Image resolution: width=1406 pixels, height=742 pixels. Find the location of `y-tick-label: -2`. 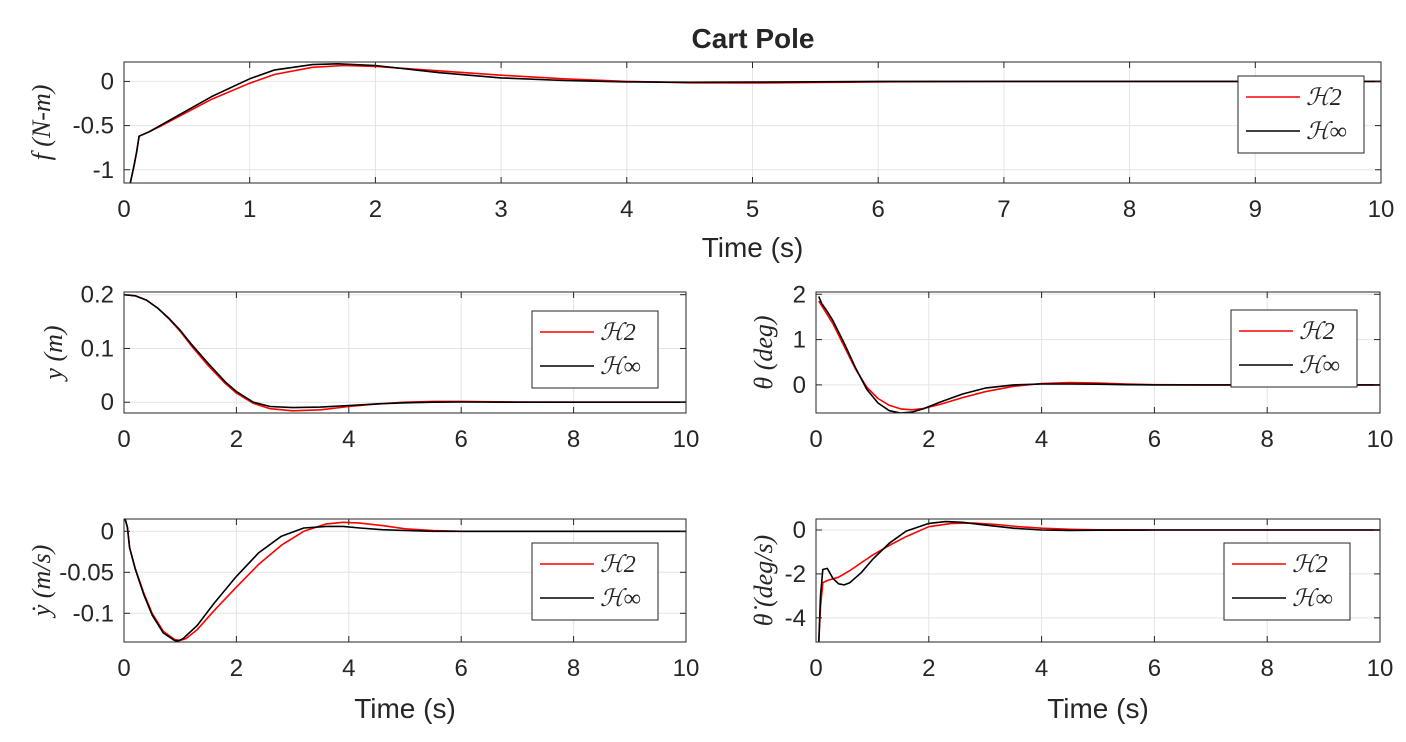

y-tick-label: -2 is located at coordinates (795, 574).